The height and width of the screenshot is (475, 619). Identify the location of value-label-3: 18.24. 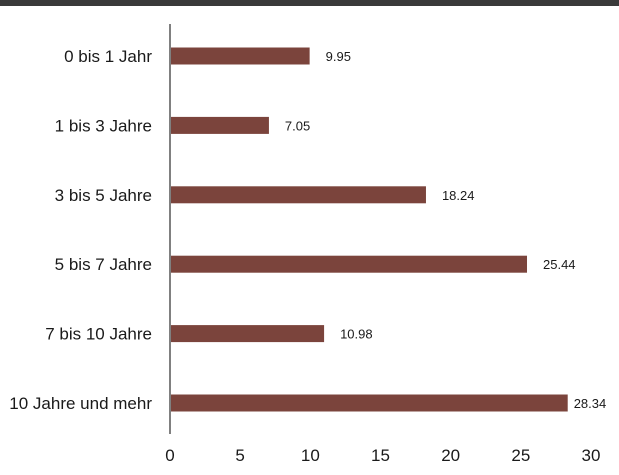
(458, 195).